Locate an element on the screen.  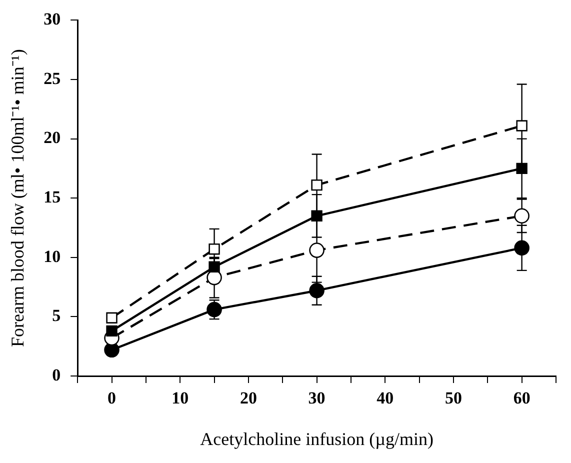
x-tick-label: 40 is located at coordinates (385, 398).